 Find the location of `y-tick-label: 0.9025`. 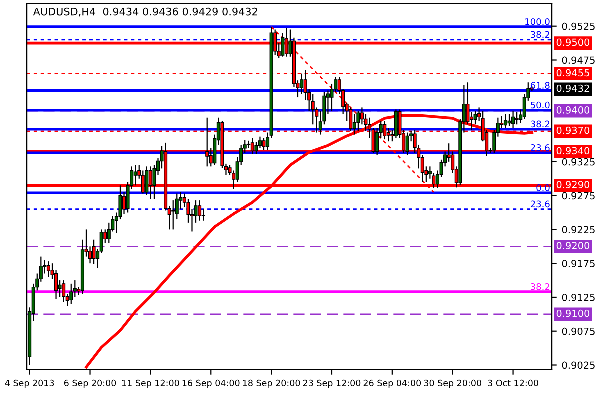

y-tick-label: 0.9025 is located at coordinates (578, 366).